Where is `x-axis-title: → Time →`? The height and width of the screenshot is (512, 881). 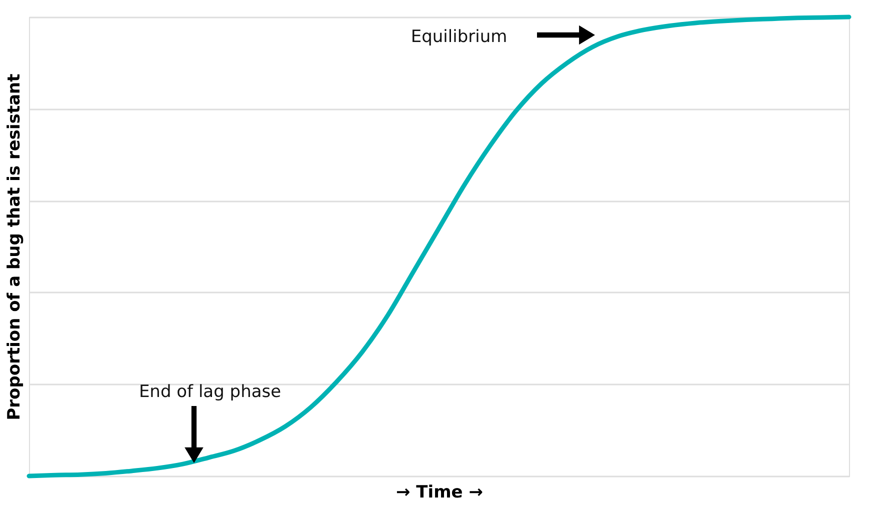 x-axis-title: → Time → is located at coordinates (439, 492).